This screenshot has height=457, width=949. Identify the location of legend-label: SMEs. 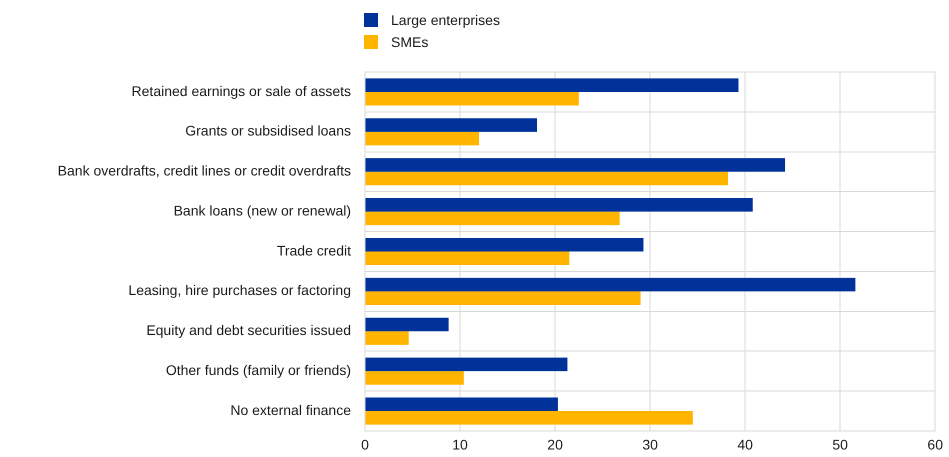
(409, 42).